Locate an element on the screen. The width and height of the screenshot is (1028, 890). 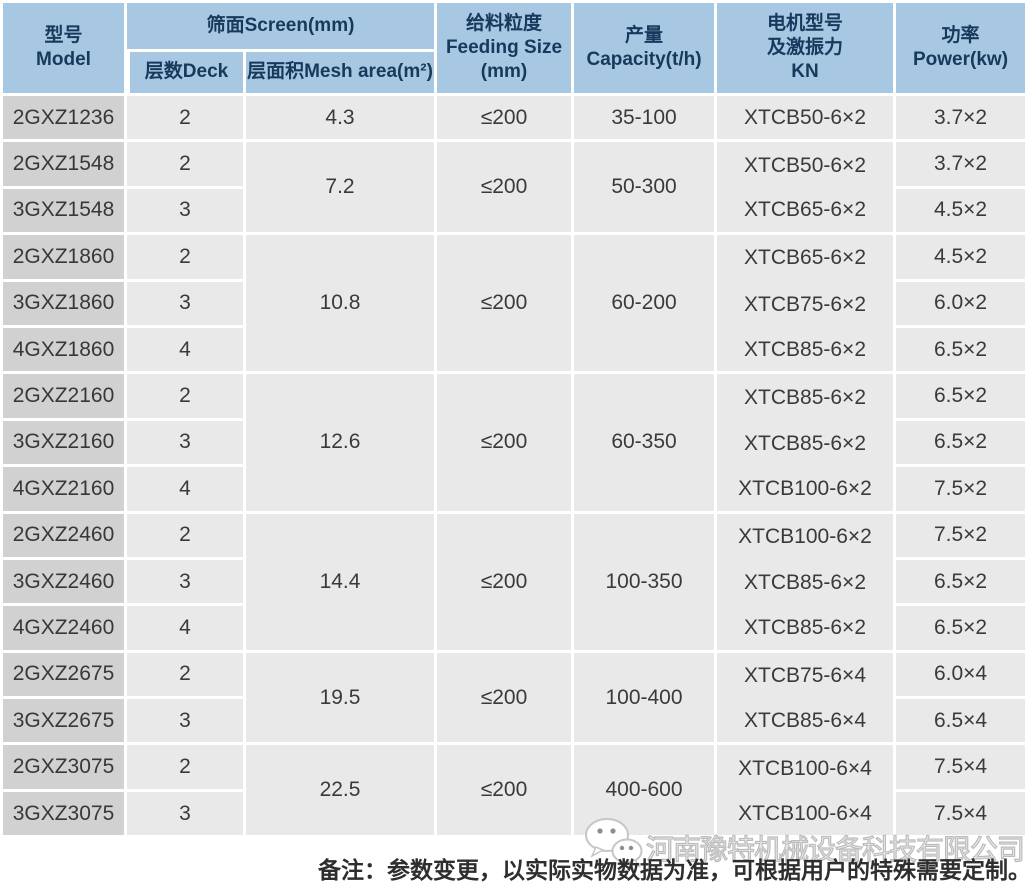
capacity-cell: 60-350 is located at coordinates (646, 444).